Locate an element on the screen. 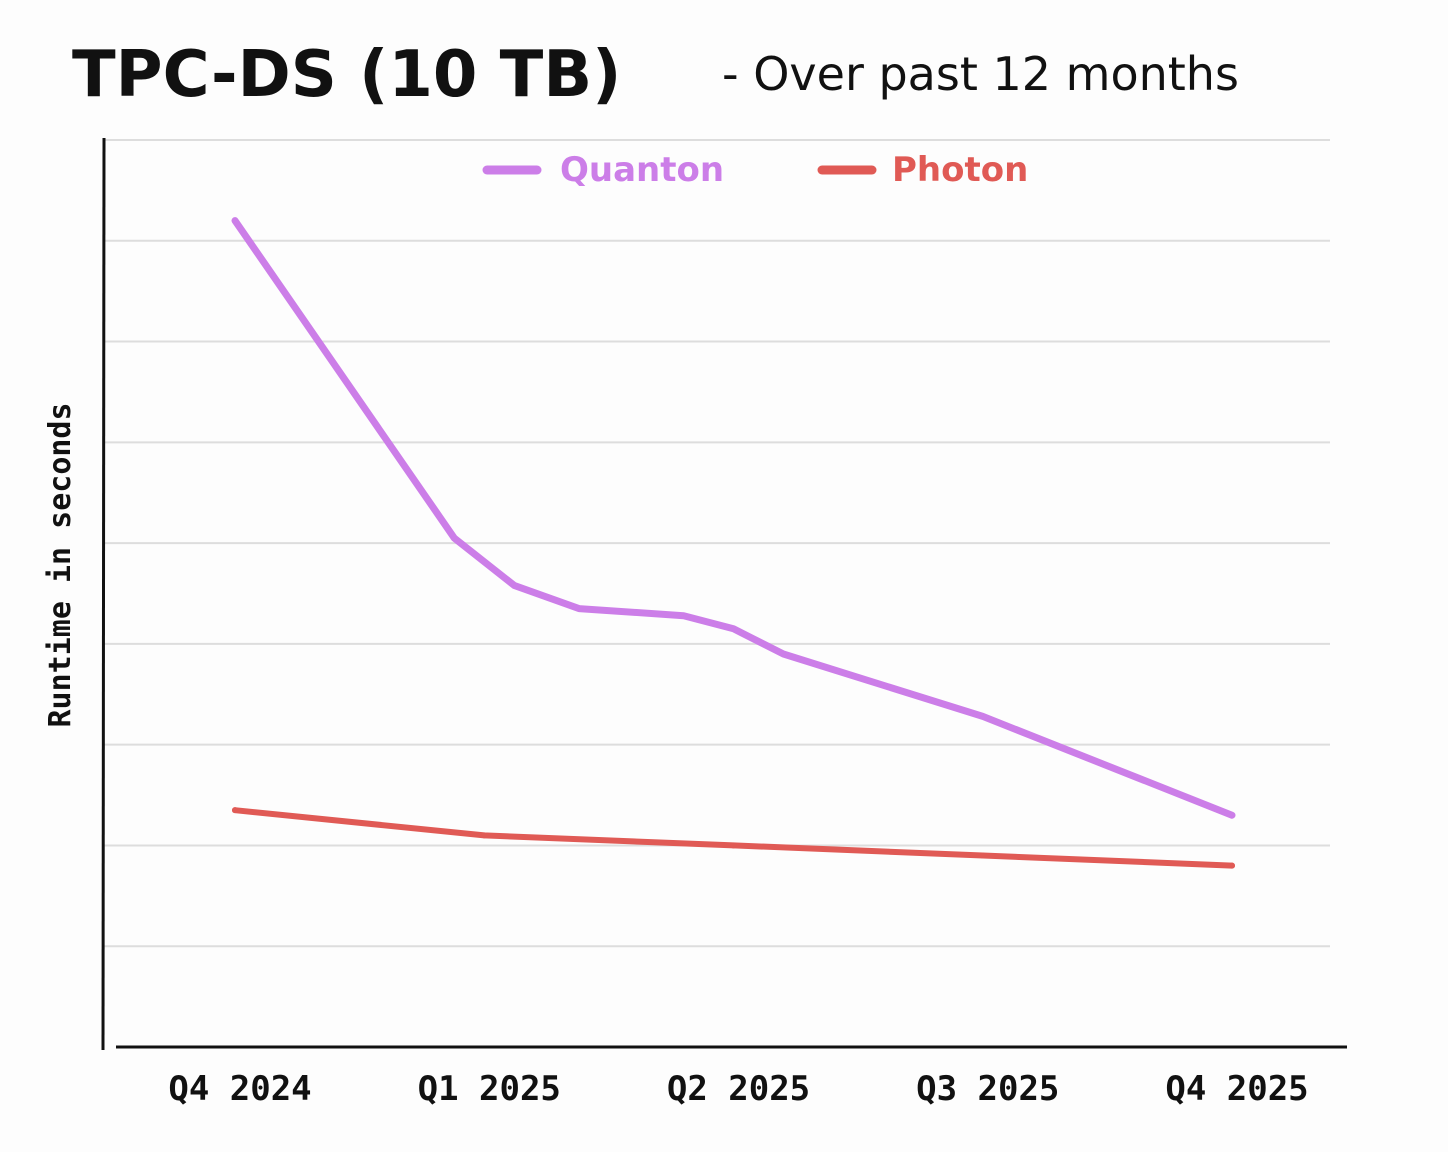 Image resolution: width=1448 pixels, height=1152 pixels. x-tick-label: Q4 2025 is located at coordinates (1236, 1089).